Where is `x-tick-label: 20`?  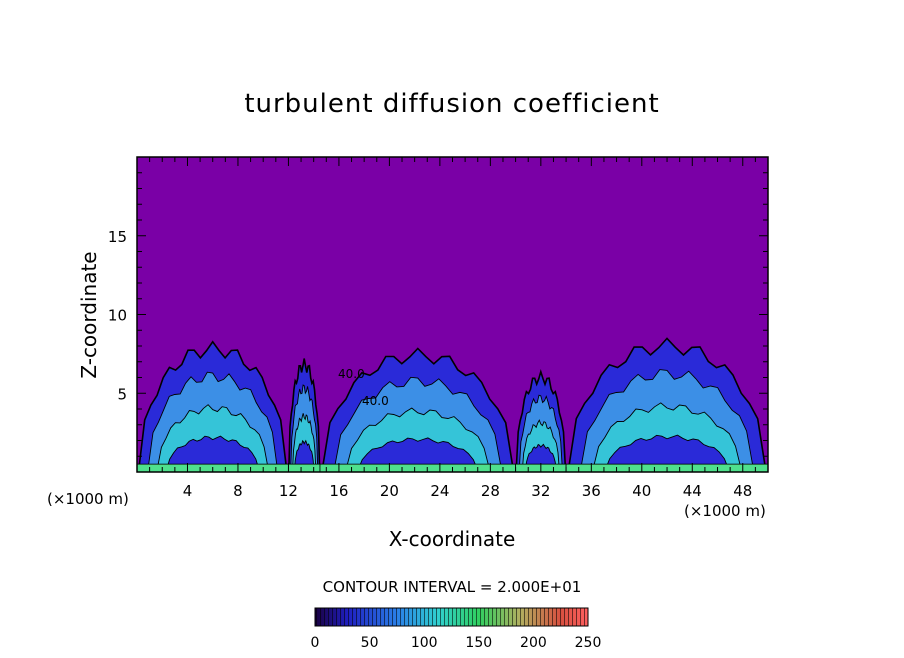
x-tick-label: 20 is located at coordinates (389, 491).